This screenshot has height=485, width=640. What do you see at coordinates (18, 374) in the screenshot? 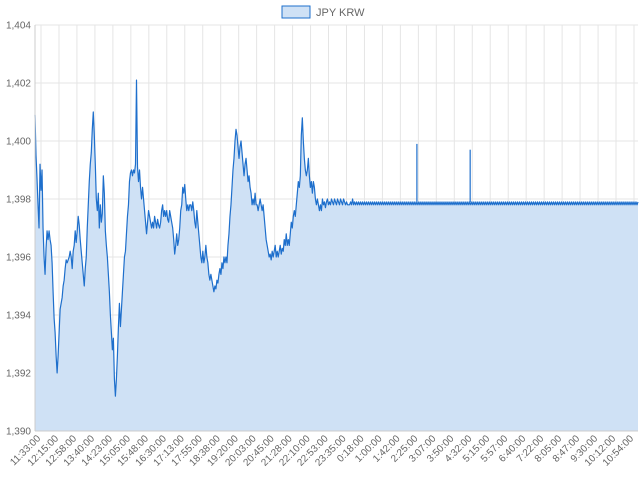
I see `y-tick-label: 1,392` at bounding box center [18, 374].